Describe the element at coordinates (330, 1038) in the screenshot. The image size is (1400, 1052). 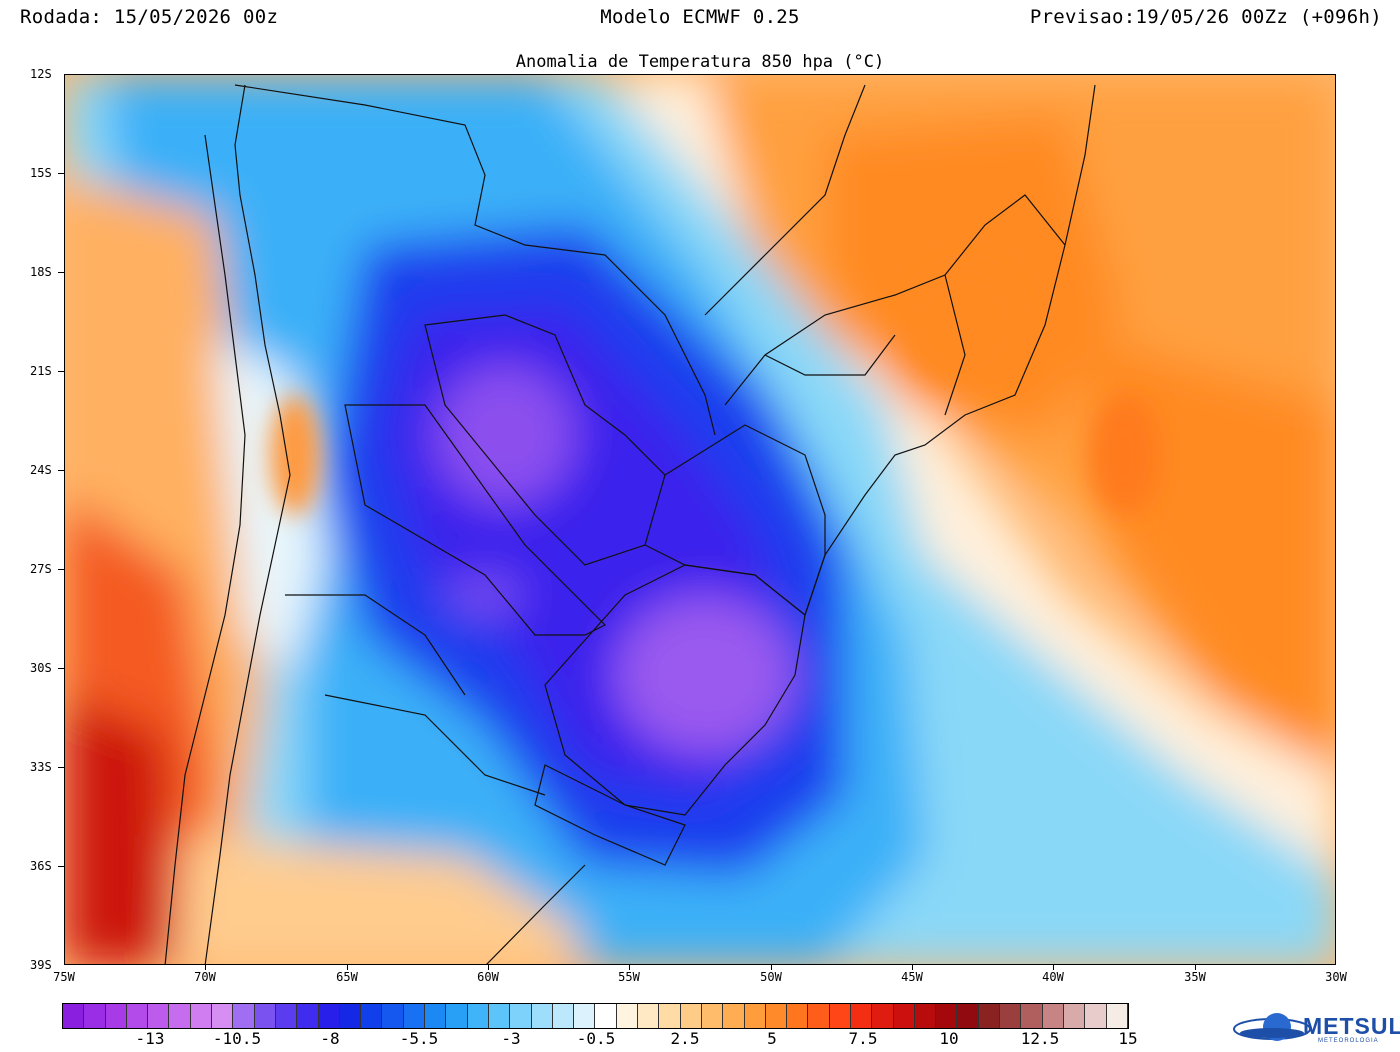
I see `colorbar-label: -8` at that location.